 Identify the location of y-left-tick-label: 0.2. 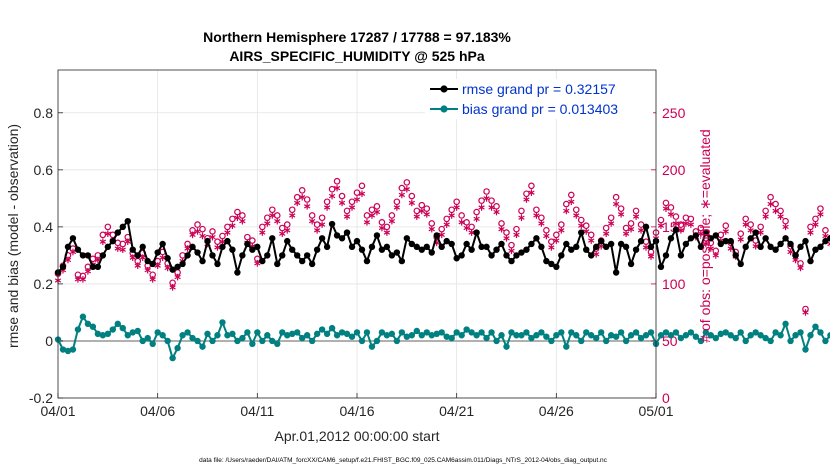
(44, 284).